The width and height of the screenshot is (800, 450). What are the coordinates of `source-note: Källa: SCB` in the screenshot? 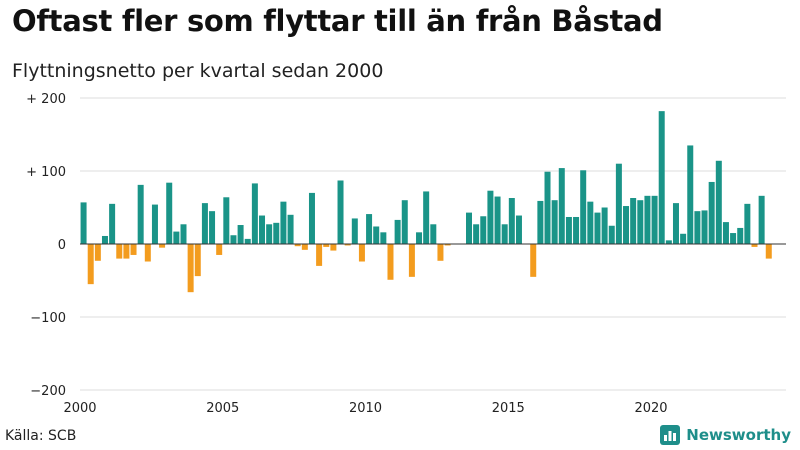 It's located at (41, 436).